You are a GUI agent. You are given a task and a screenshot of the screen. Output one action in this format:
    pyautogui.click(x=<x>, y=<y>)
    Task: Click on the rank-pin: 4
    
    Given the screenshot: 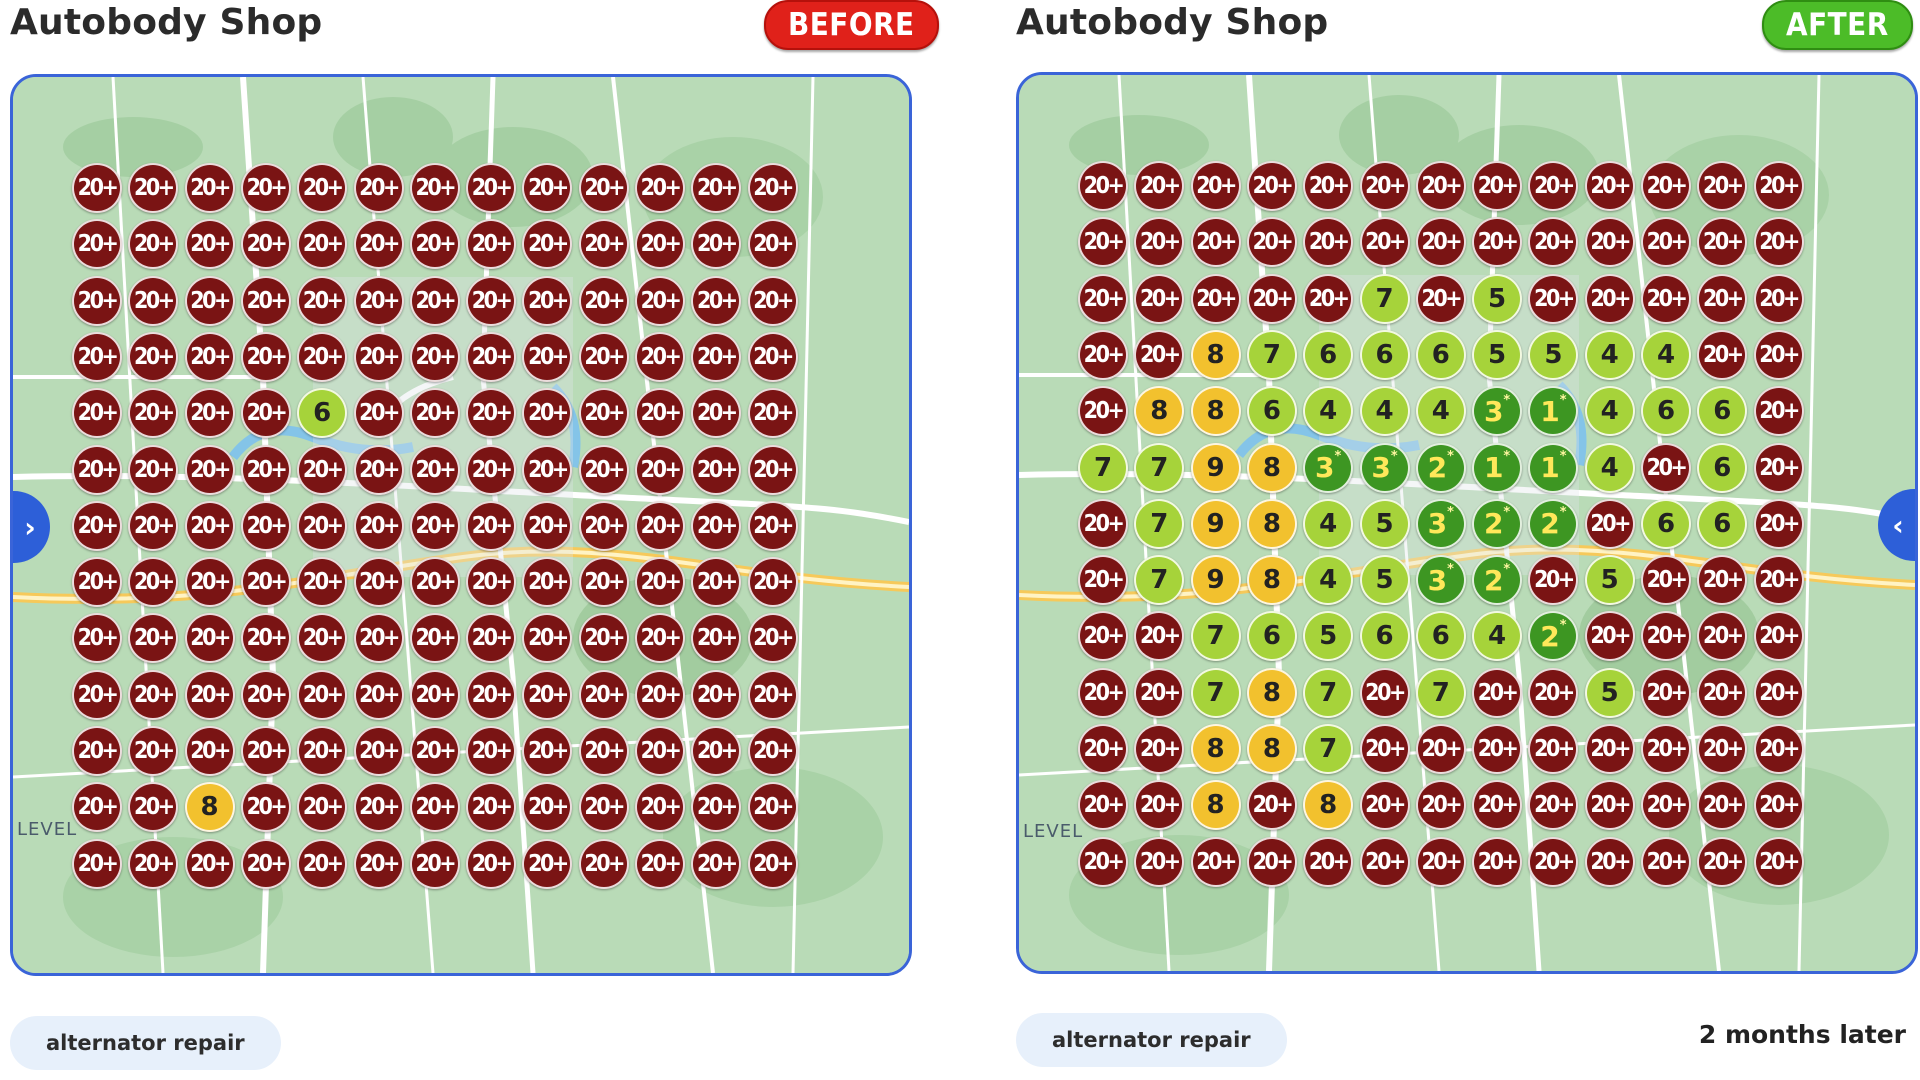 What is the action you would take?
    pyautogui.click(x=1609, y=467)
    